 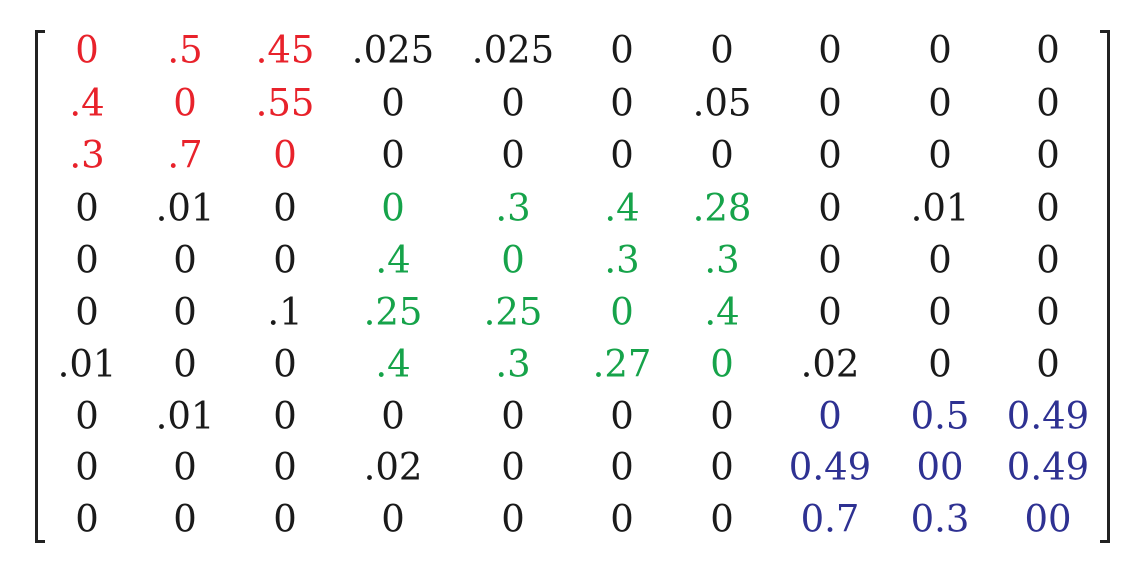 What do you see at coordinates (185, 50) in the screenshot?
I see `matrix-cell: .5` at bounding box center [185, 50].